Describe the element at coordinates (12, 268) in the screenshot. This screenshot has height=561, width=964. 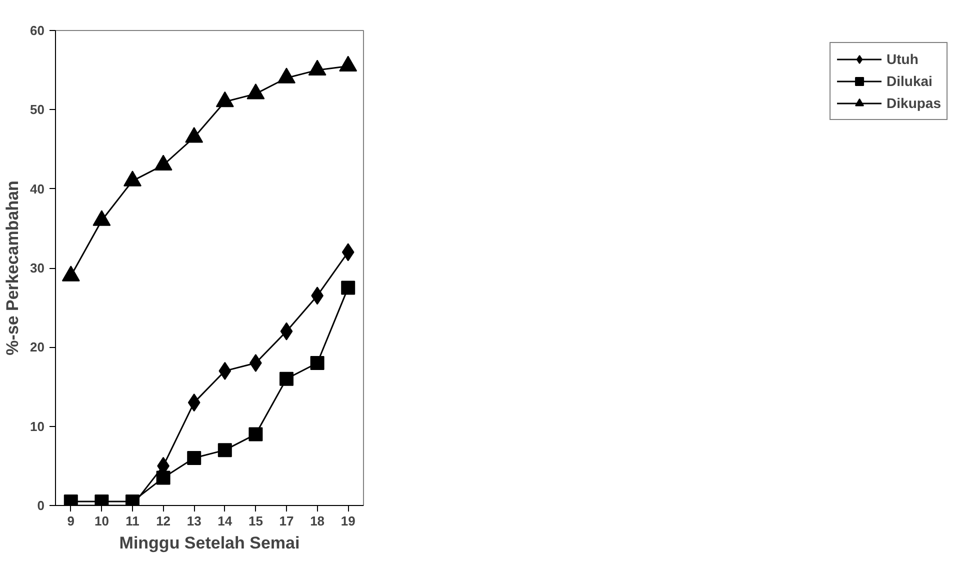
I see `y-axis-title: %-se Perkecambahan` at that location.